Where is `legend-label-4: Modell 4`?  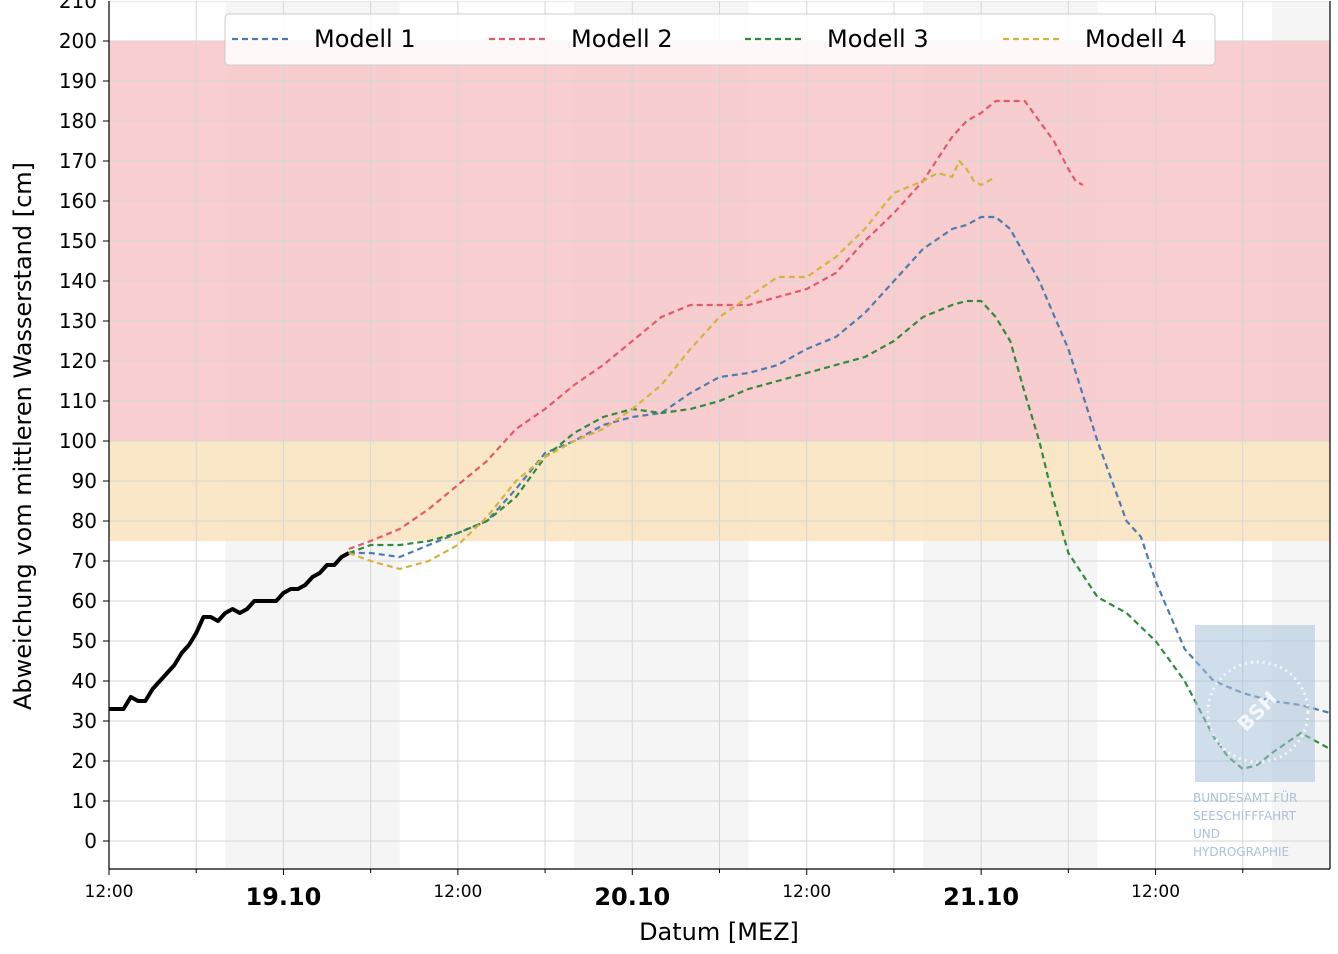
legend-label-4: Modell 4 is located at coordinates (1136, 39).